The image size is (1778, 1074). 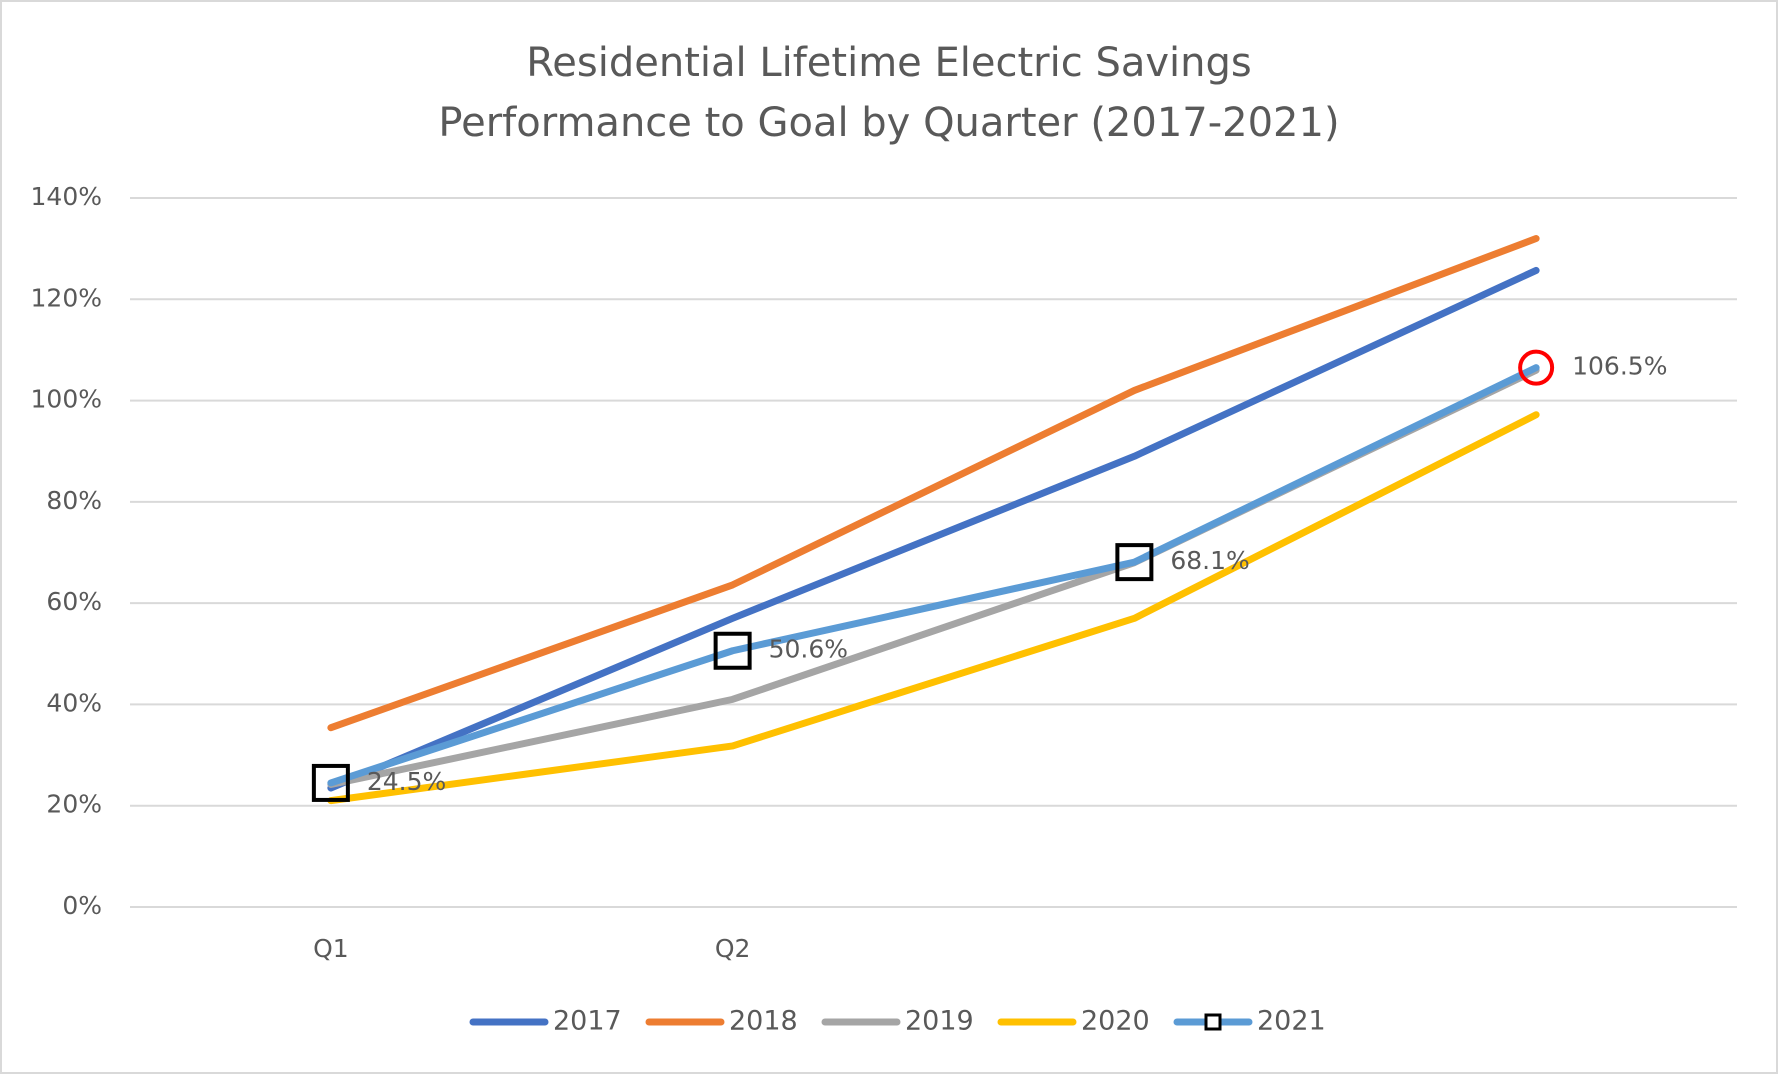 I want to click on data-label: 50.6%, so click(x=808, y=649).